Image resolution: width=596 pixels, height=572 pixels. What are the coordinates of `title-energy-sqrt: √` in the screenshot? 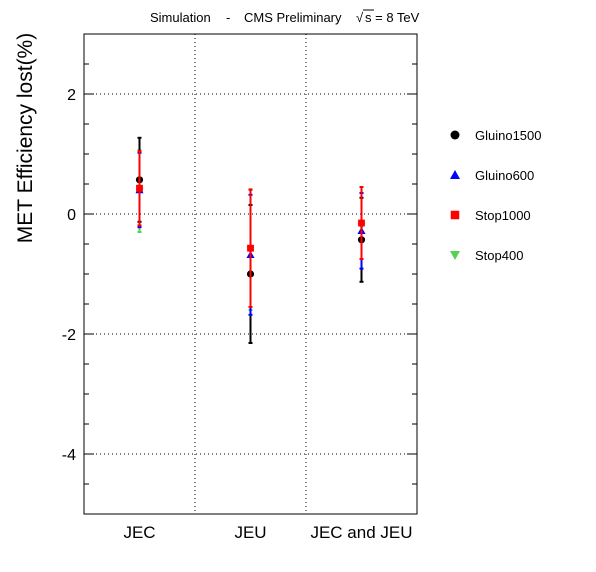 It's located at (360, 17).